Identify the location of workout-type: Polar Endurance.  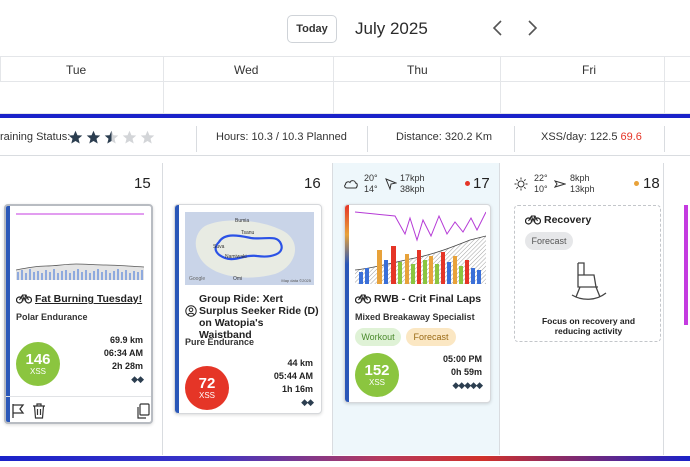
(52, 317).